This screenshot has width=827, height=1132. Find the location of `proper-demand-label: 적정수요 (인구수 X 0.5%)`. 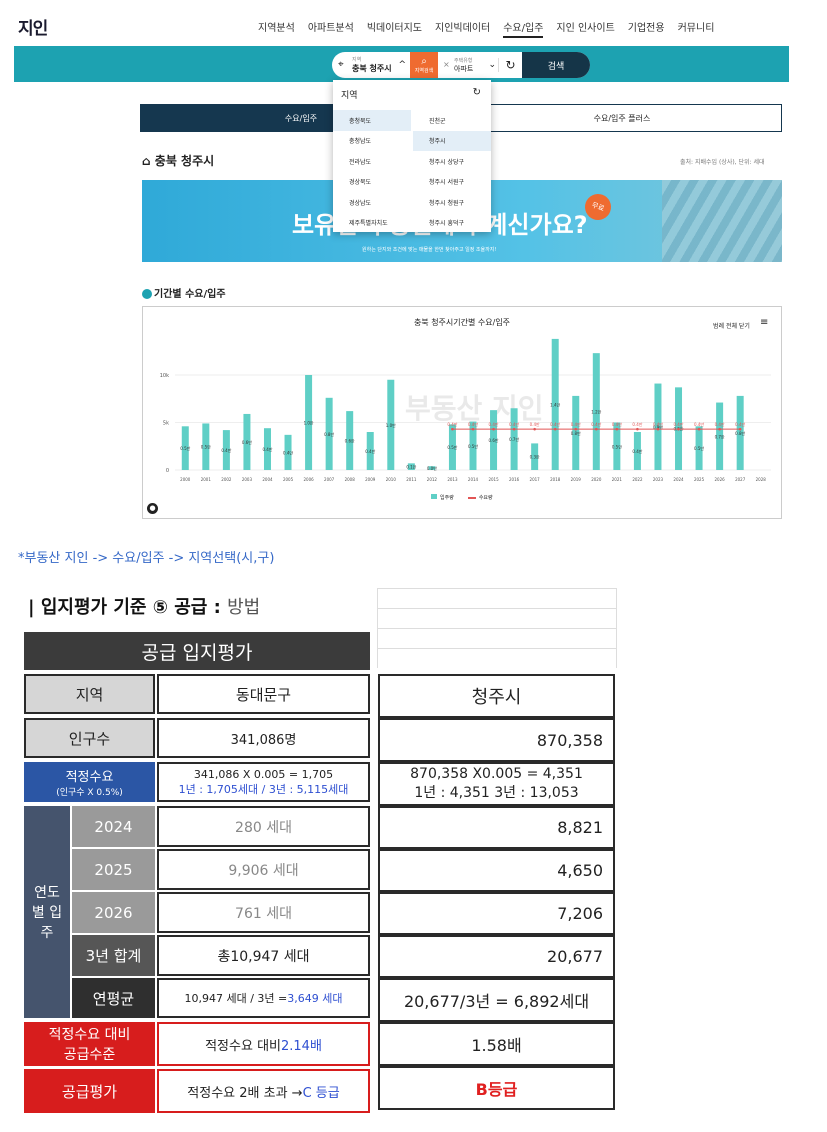

proper-demand-label: 적정수요 (인구수 X 0.5%) is located at coordinates (89, 782).